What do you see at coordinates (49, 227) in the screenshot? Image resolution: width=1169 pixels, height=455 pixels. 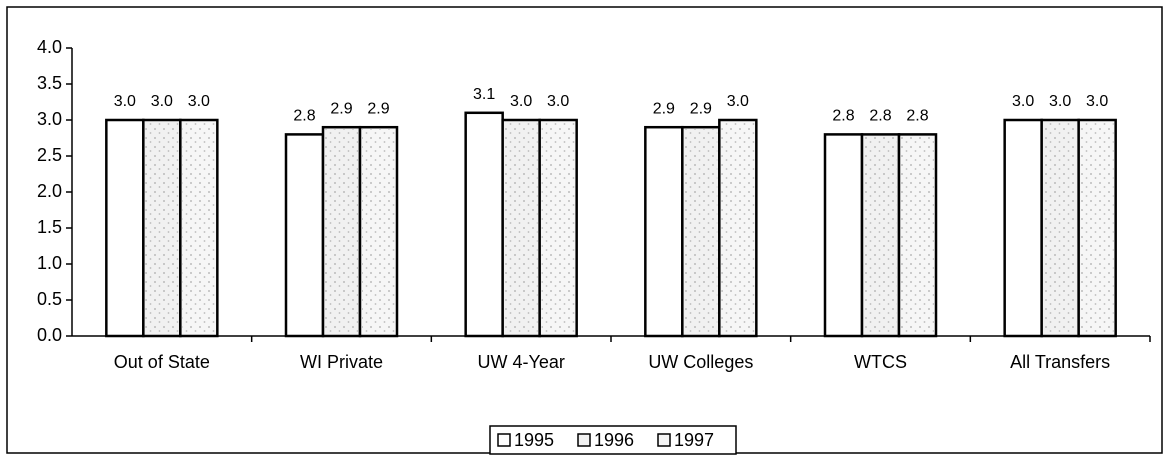 I see `y-tick-label: 1.5` at bounding box center [49, 227].